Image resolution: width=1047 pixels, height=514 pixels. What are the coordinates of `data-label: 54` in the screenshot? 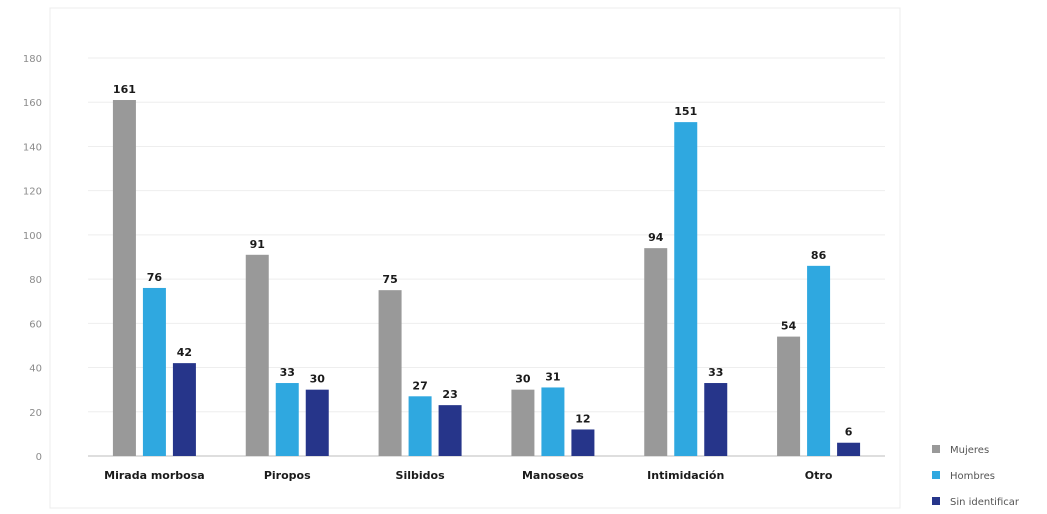 It's located at (789, 326).